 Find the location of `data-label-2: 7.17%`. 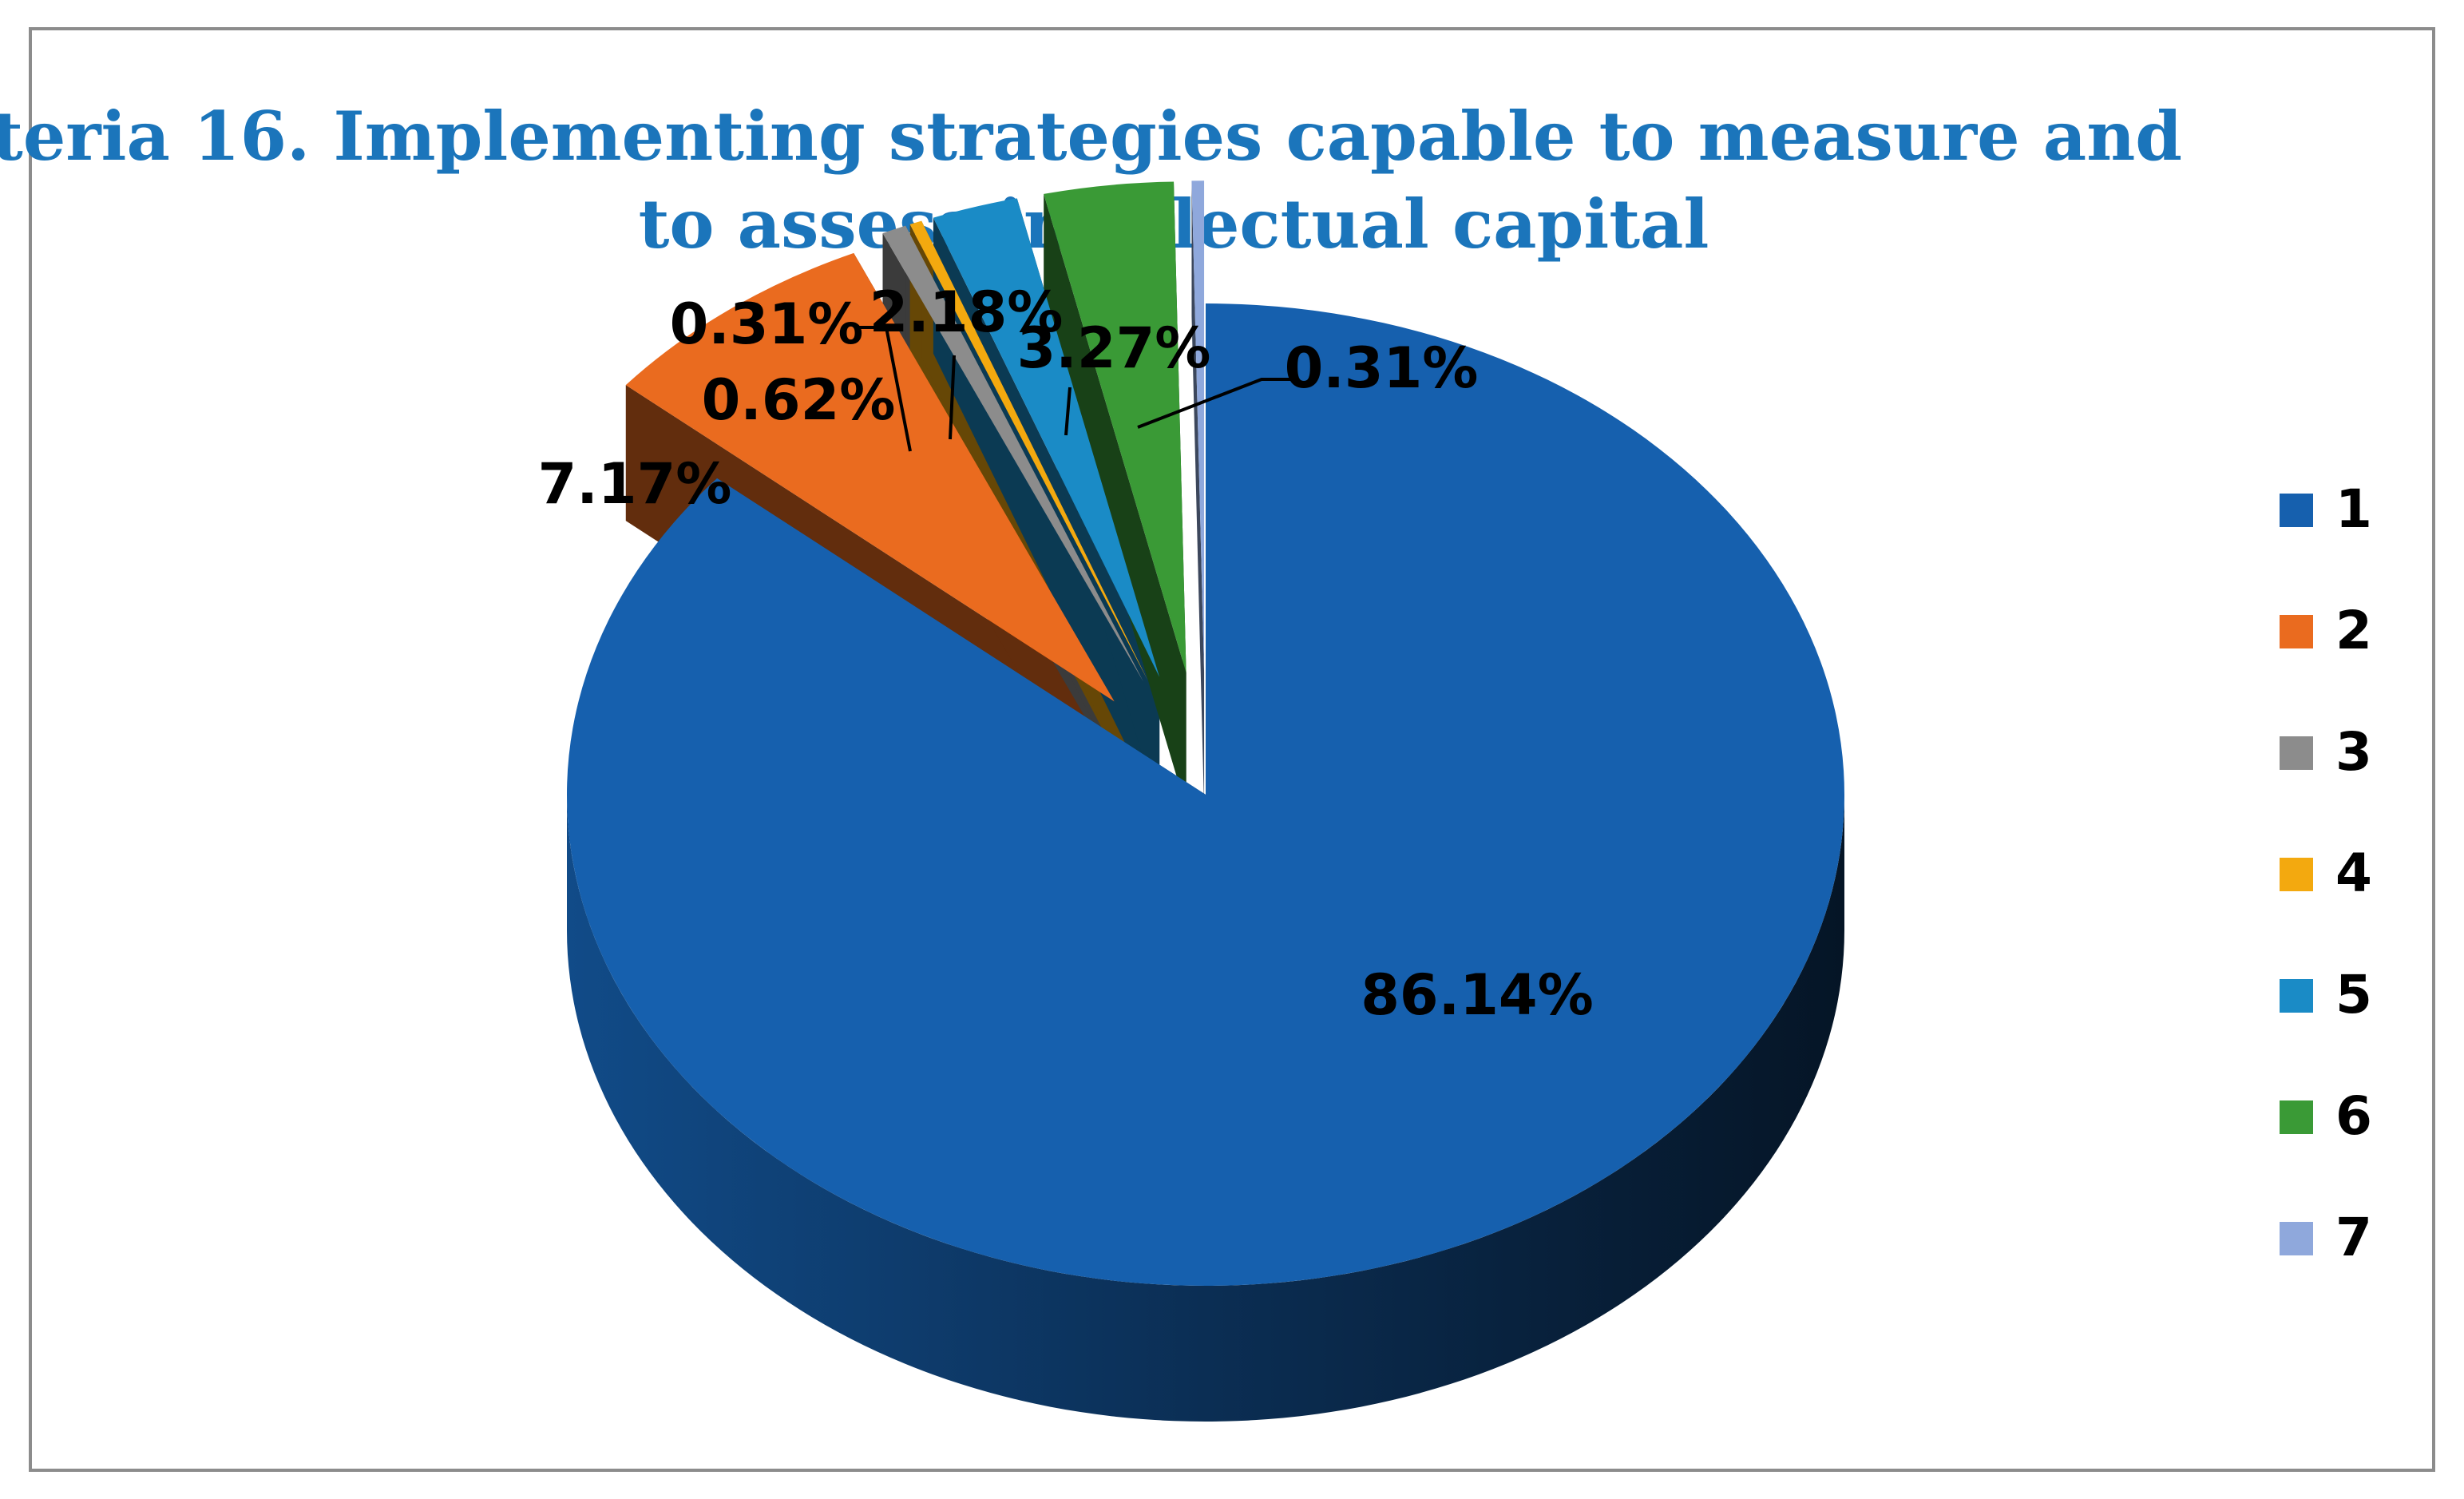

data-label-2: 7.17% is located at coordinates (635, 484).